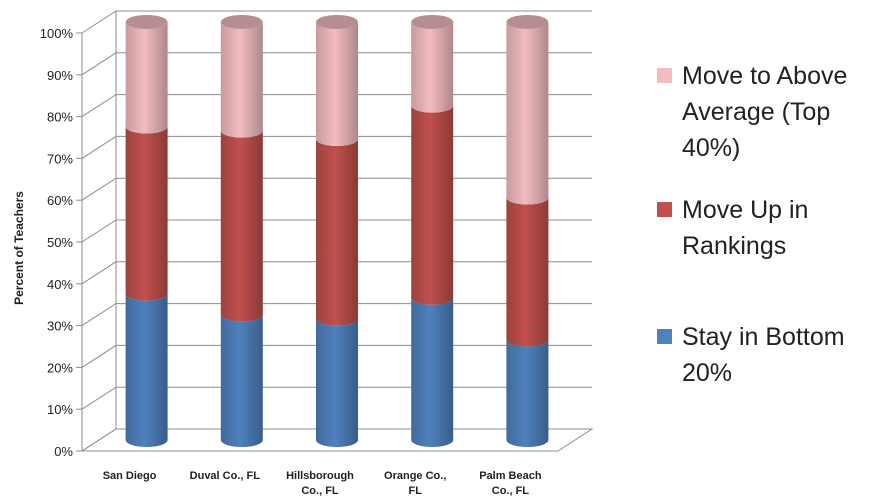 Image resolution: width=869 pixels, height=503 pixels. I want to click on y-tick-label: 10%, so click(60, 409).